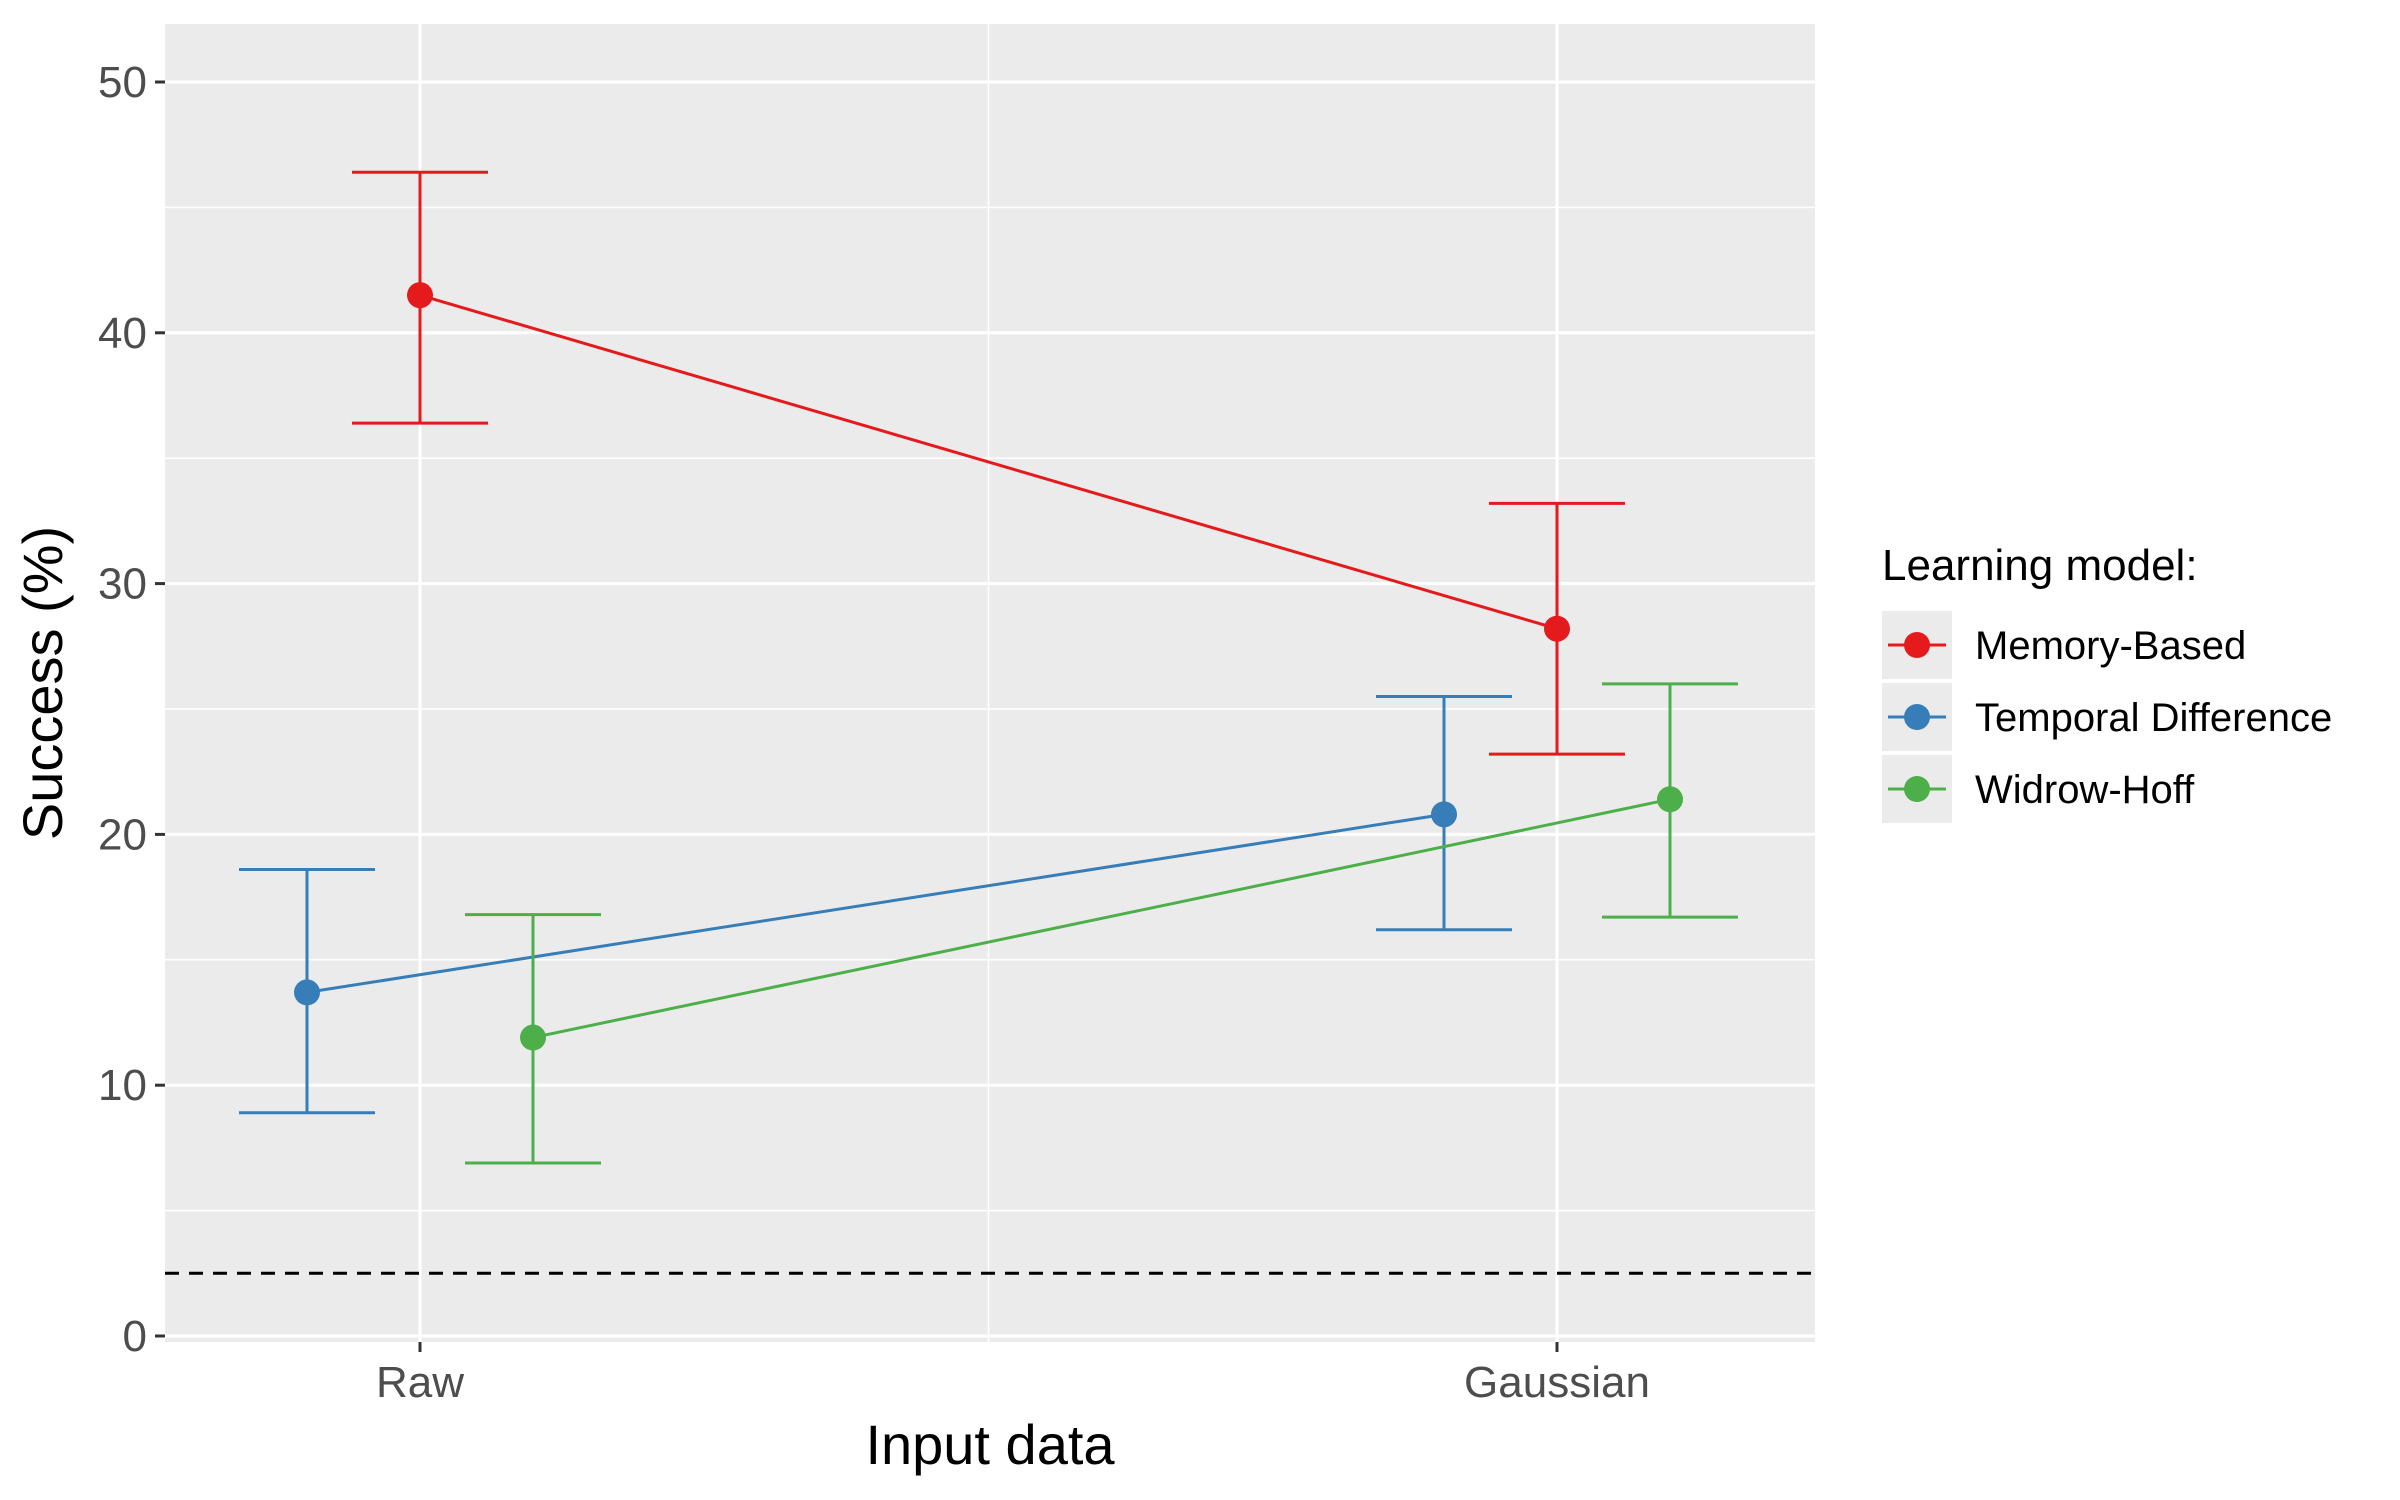 The image size is (2400, 1500). What do you see at coordinates (122, 82) in the screenshot?
I see `y-tick-label: 50` at bounding box center [122, 82].